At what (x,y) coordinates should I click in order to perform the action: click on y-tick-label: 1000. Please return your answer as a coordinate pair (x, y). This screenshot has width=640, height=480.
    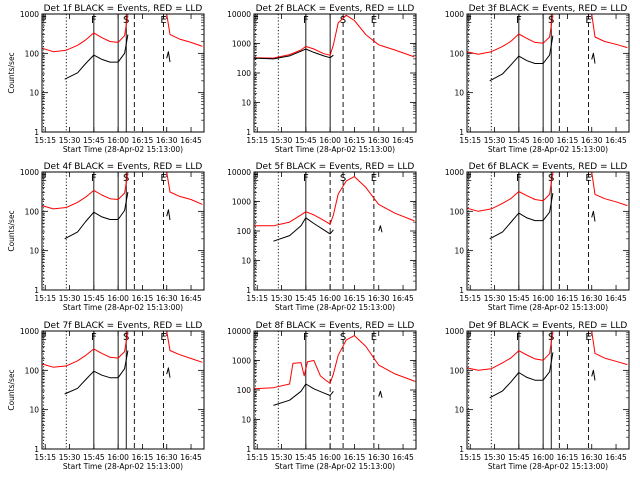
    Looking at the image, I should click on (454, 14).